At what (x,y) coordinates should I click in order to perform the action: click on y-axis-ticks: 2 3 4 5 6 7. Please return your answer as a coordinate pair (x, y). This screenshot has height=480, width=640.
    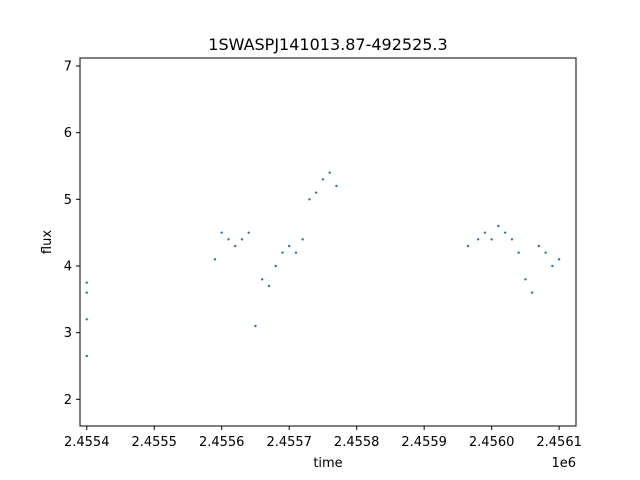
    Looking at the image, I should click on (72, 234).